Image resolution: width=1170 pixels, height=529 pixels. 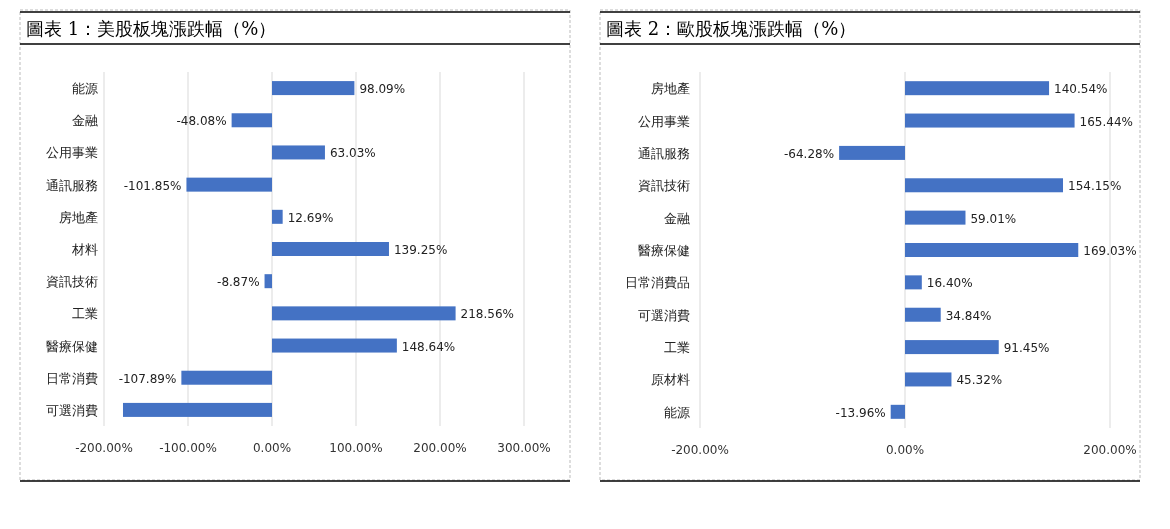 I want to click on data-label: -101.85%, so click(x=152, y=185).